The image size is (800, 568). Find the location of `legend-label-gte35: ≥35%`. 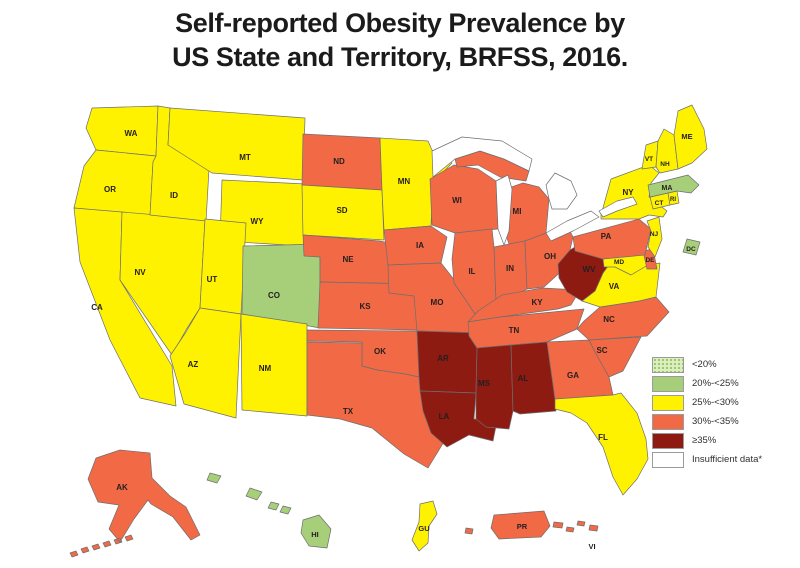

legend-label-gte35: ≥35% is located at coordinates (704, 440).